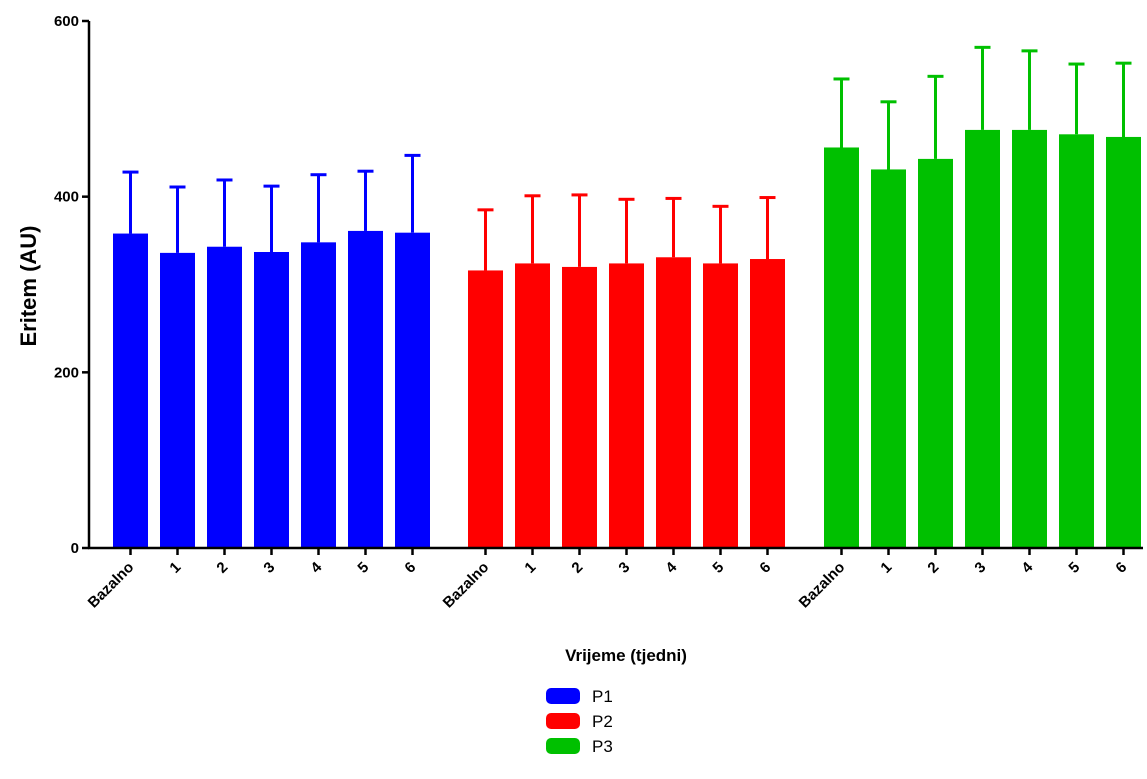  What do you see at coordinates (626, 655) in the screenshot?
I see `x-axis-title: Vrijeme (tjedni)` at bounding box center [626, 655].